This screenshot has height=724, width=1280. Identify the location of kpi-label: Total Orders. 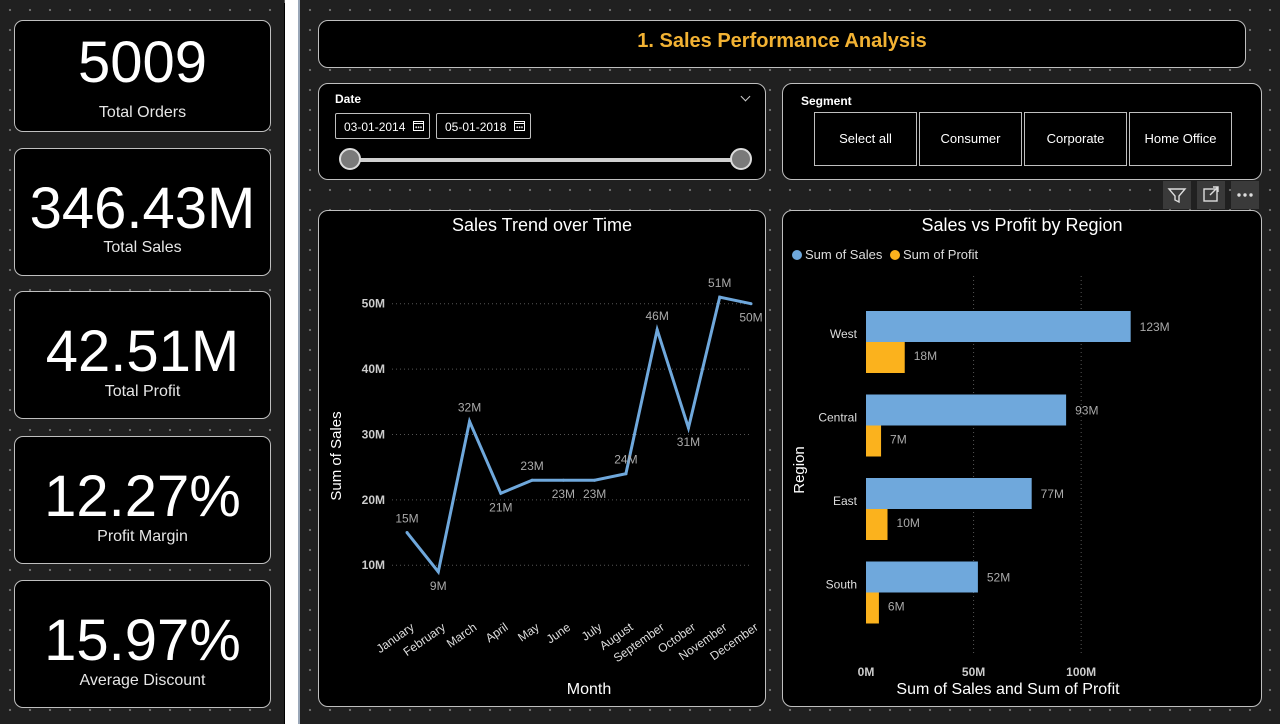
(142, 112).